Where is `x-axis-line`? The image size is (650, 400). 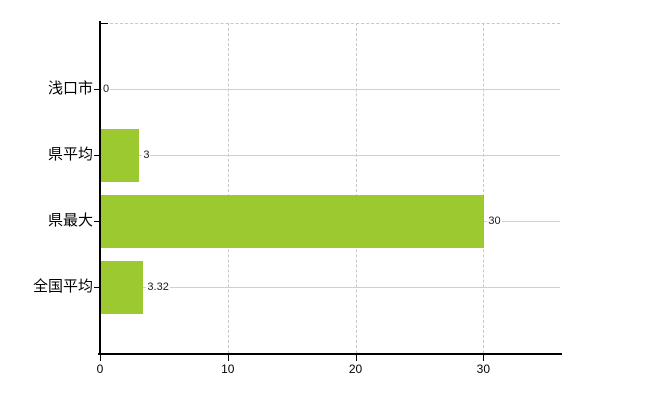 x-axis-line is located at coordinates (330, 354).